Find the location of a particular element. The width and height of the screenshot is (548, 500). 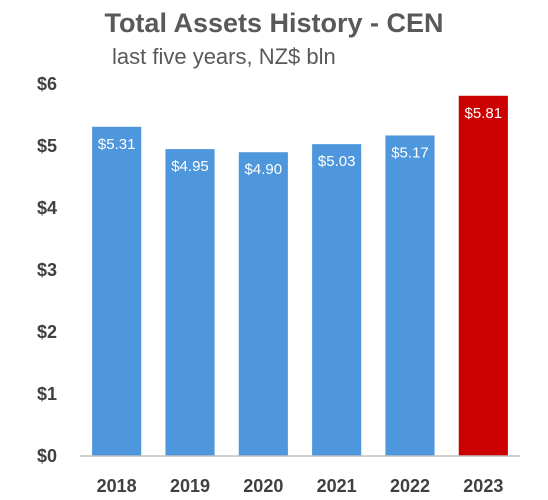

x-tick-label: 2021 is located at coordinates (337, 486).